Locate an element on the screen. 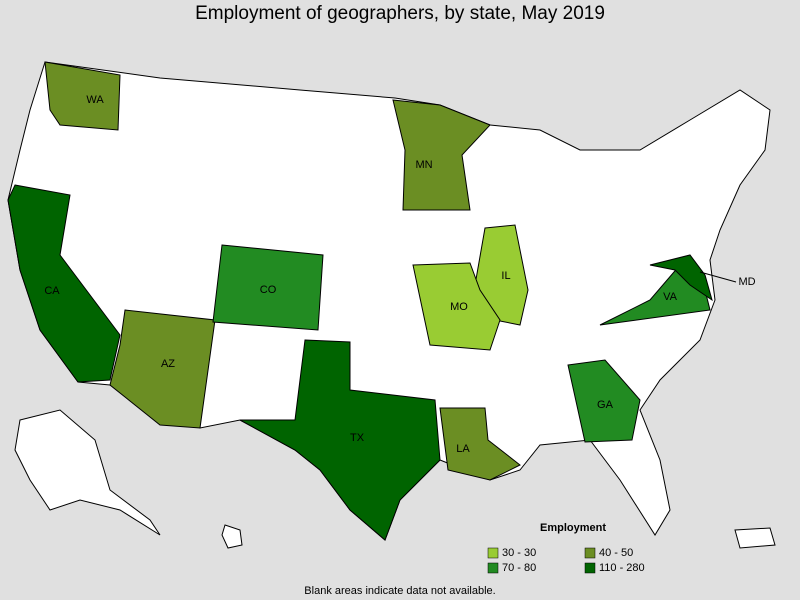 The height and width of the screenshot is (600, 800). state-label: CA is located at coordinates (52, 291).